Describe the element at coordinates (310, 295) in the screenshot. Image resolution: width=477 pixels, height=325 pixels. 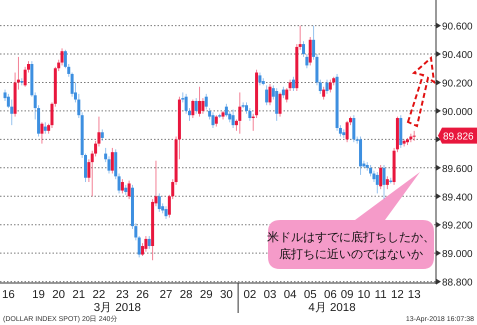
I see `x-tick-label: 05` at that location.